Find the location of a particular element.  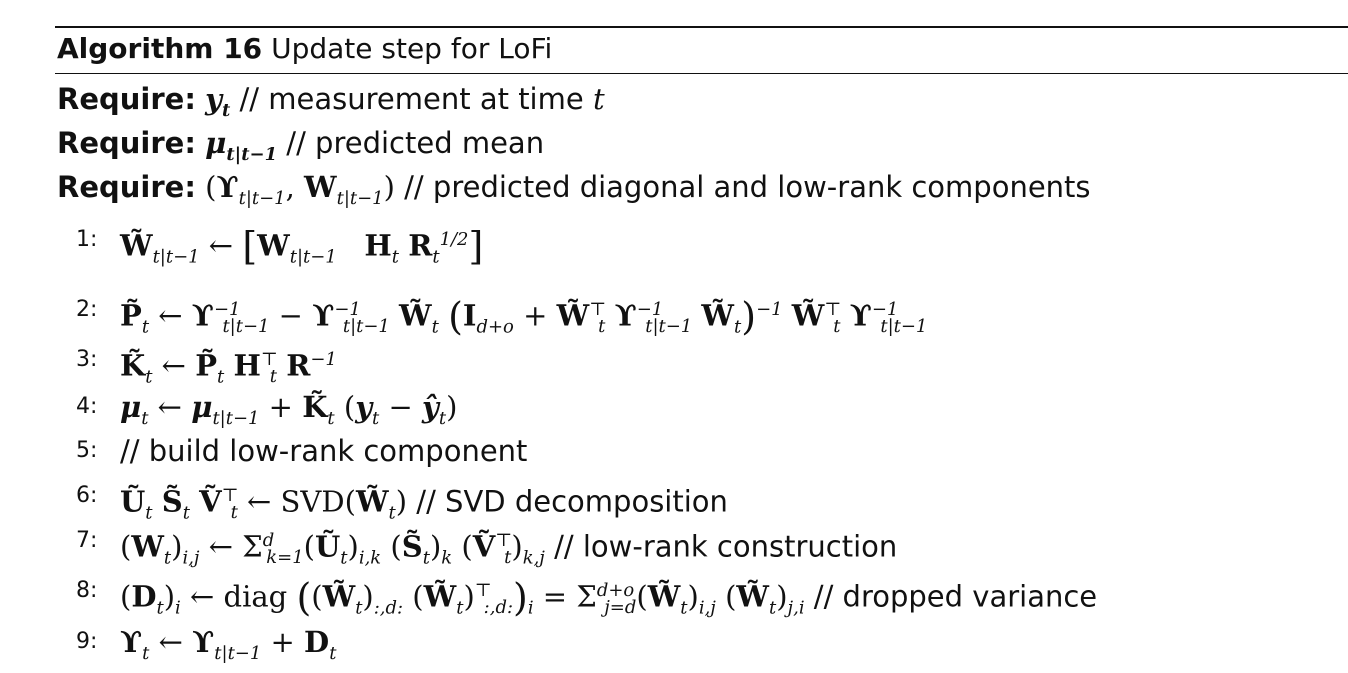

require-line-2: Require: μt|t−1 // predicted mean is located at coordinates (300, 149).